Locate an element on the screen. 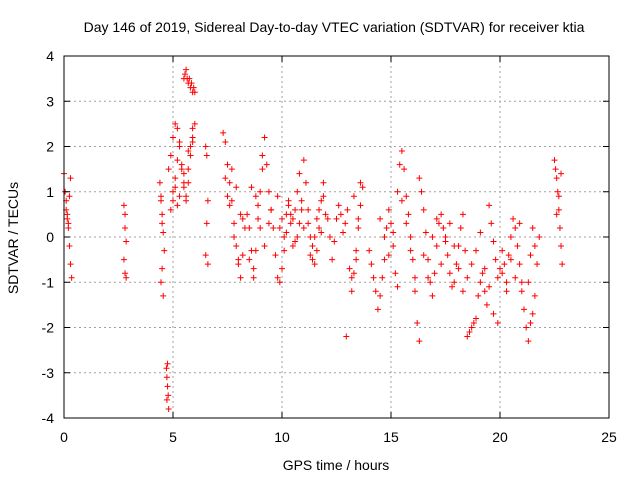 The width and height of the screenshot is (640, 480). x-tick-label: 5 is located at coordinates (173, 437).